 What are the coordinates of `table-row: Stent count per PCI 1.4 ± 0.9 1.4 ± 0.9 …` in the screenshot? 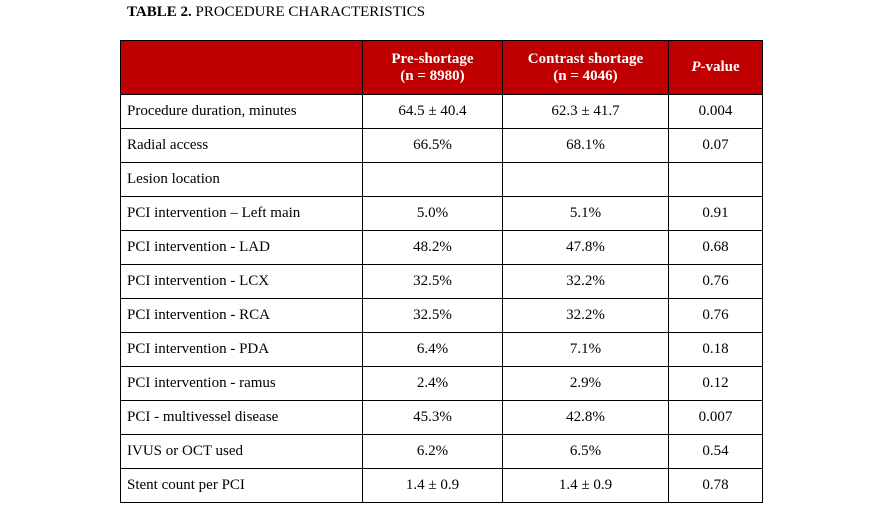 It's located at (441, 485).